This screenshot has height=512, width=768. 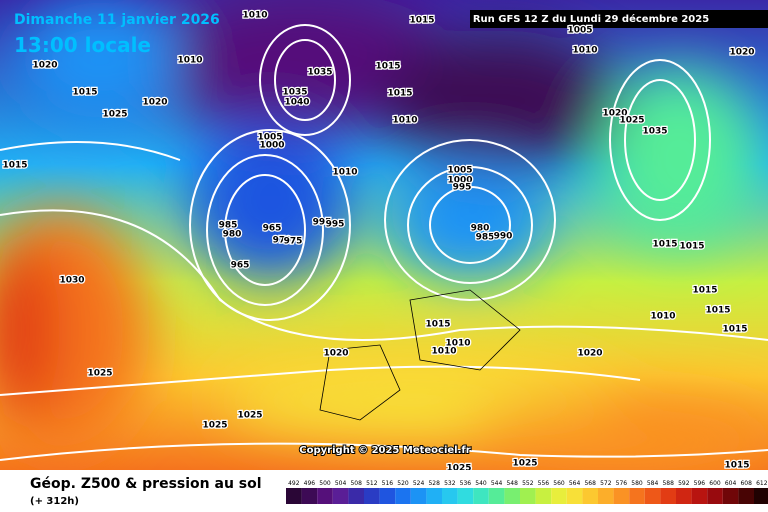 I want to click on legend-tick-label: 536, so click(x=466, y=483).